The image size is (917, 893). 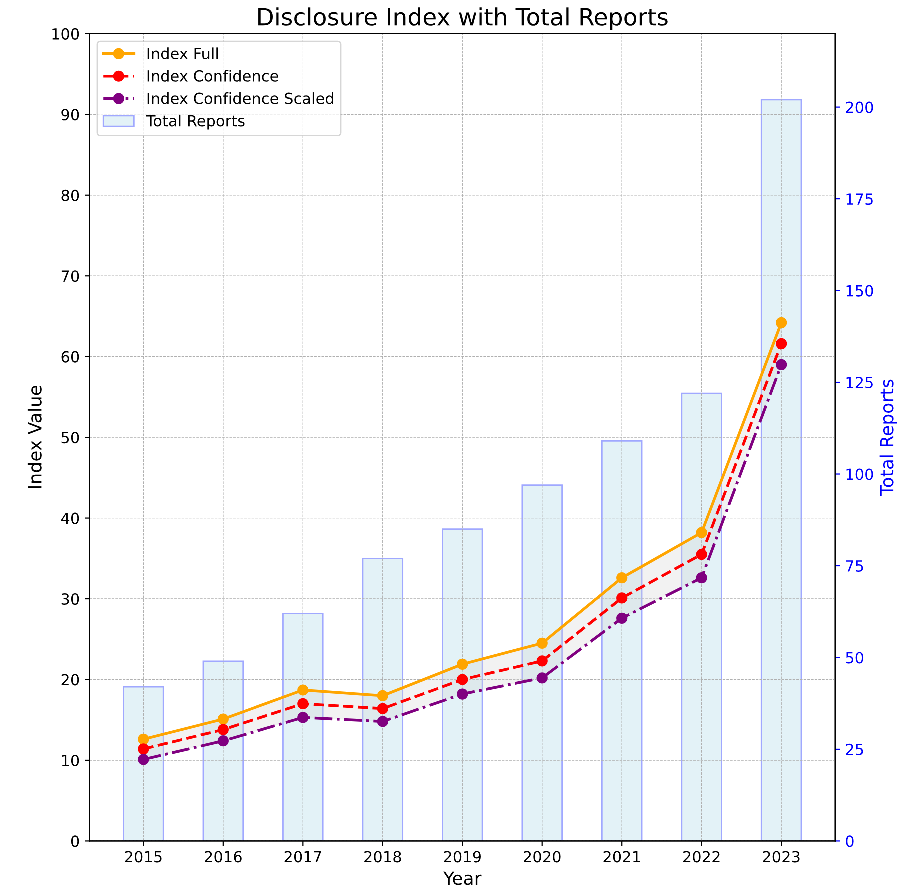 What do you see at coordinates (195, 122) in the screenshot?
I see `legend-label: Total Reports` at bounding box center [195, 122].